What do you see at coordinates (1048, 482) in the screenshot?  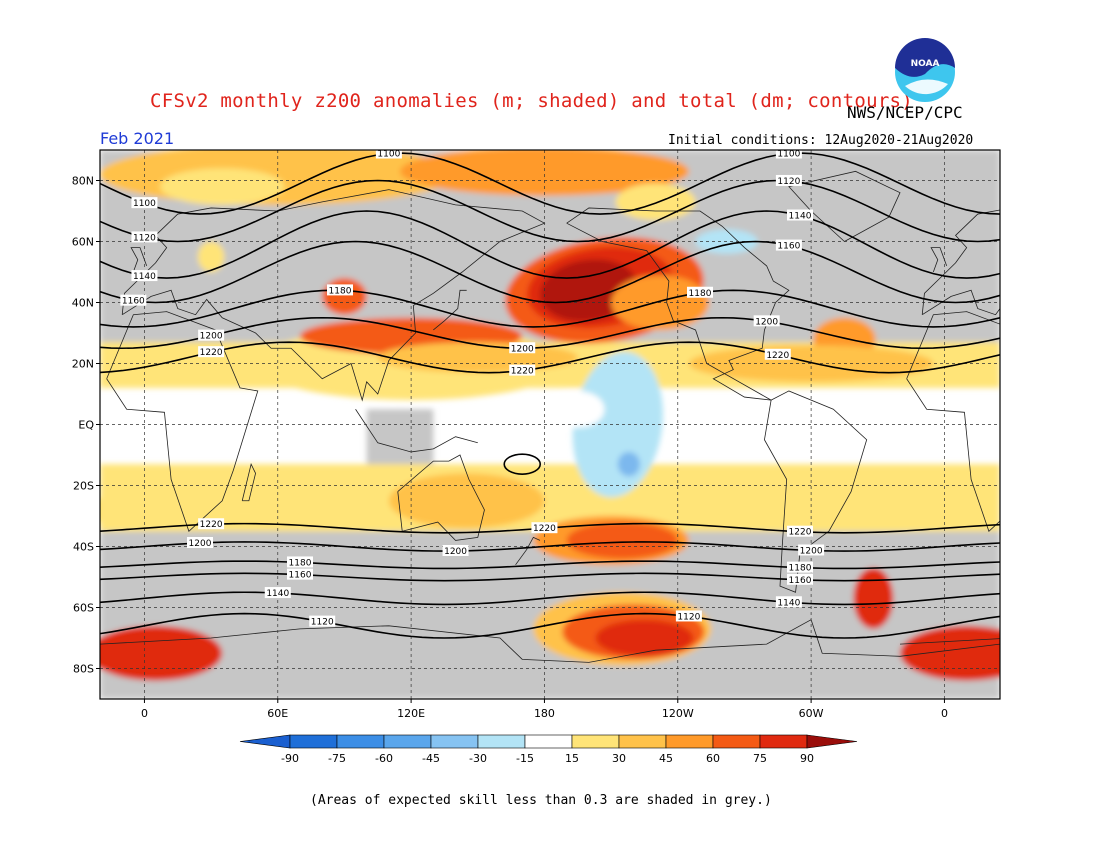 I see `coast-madagascar` at bounding box center [1048, 482].